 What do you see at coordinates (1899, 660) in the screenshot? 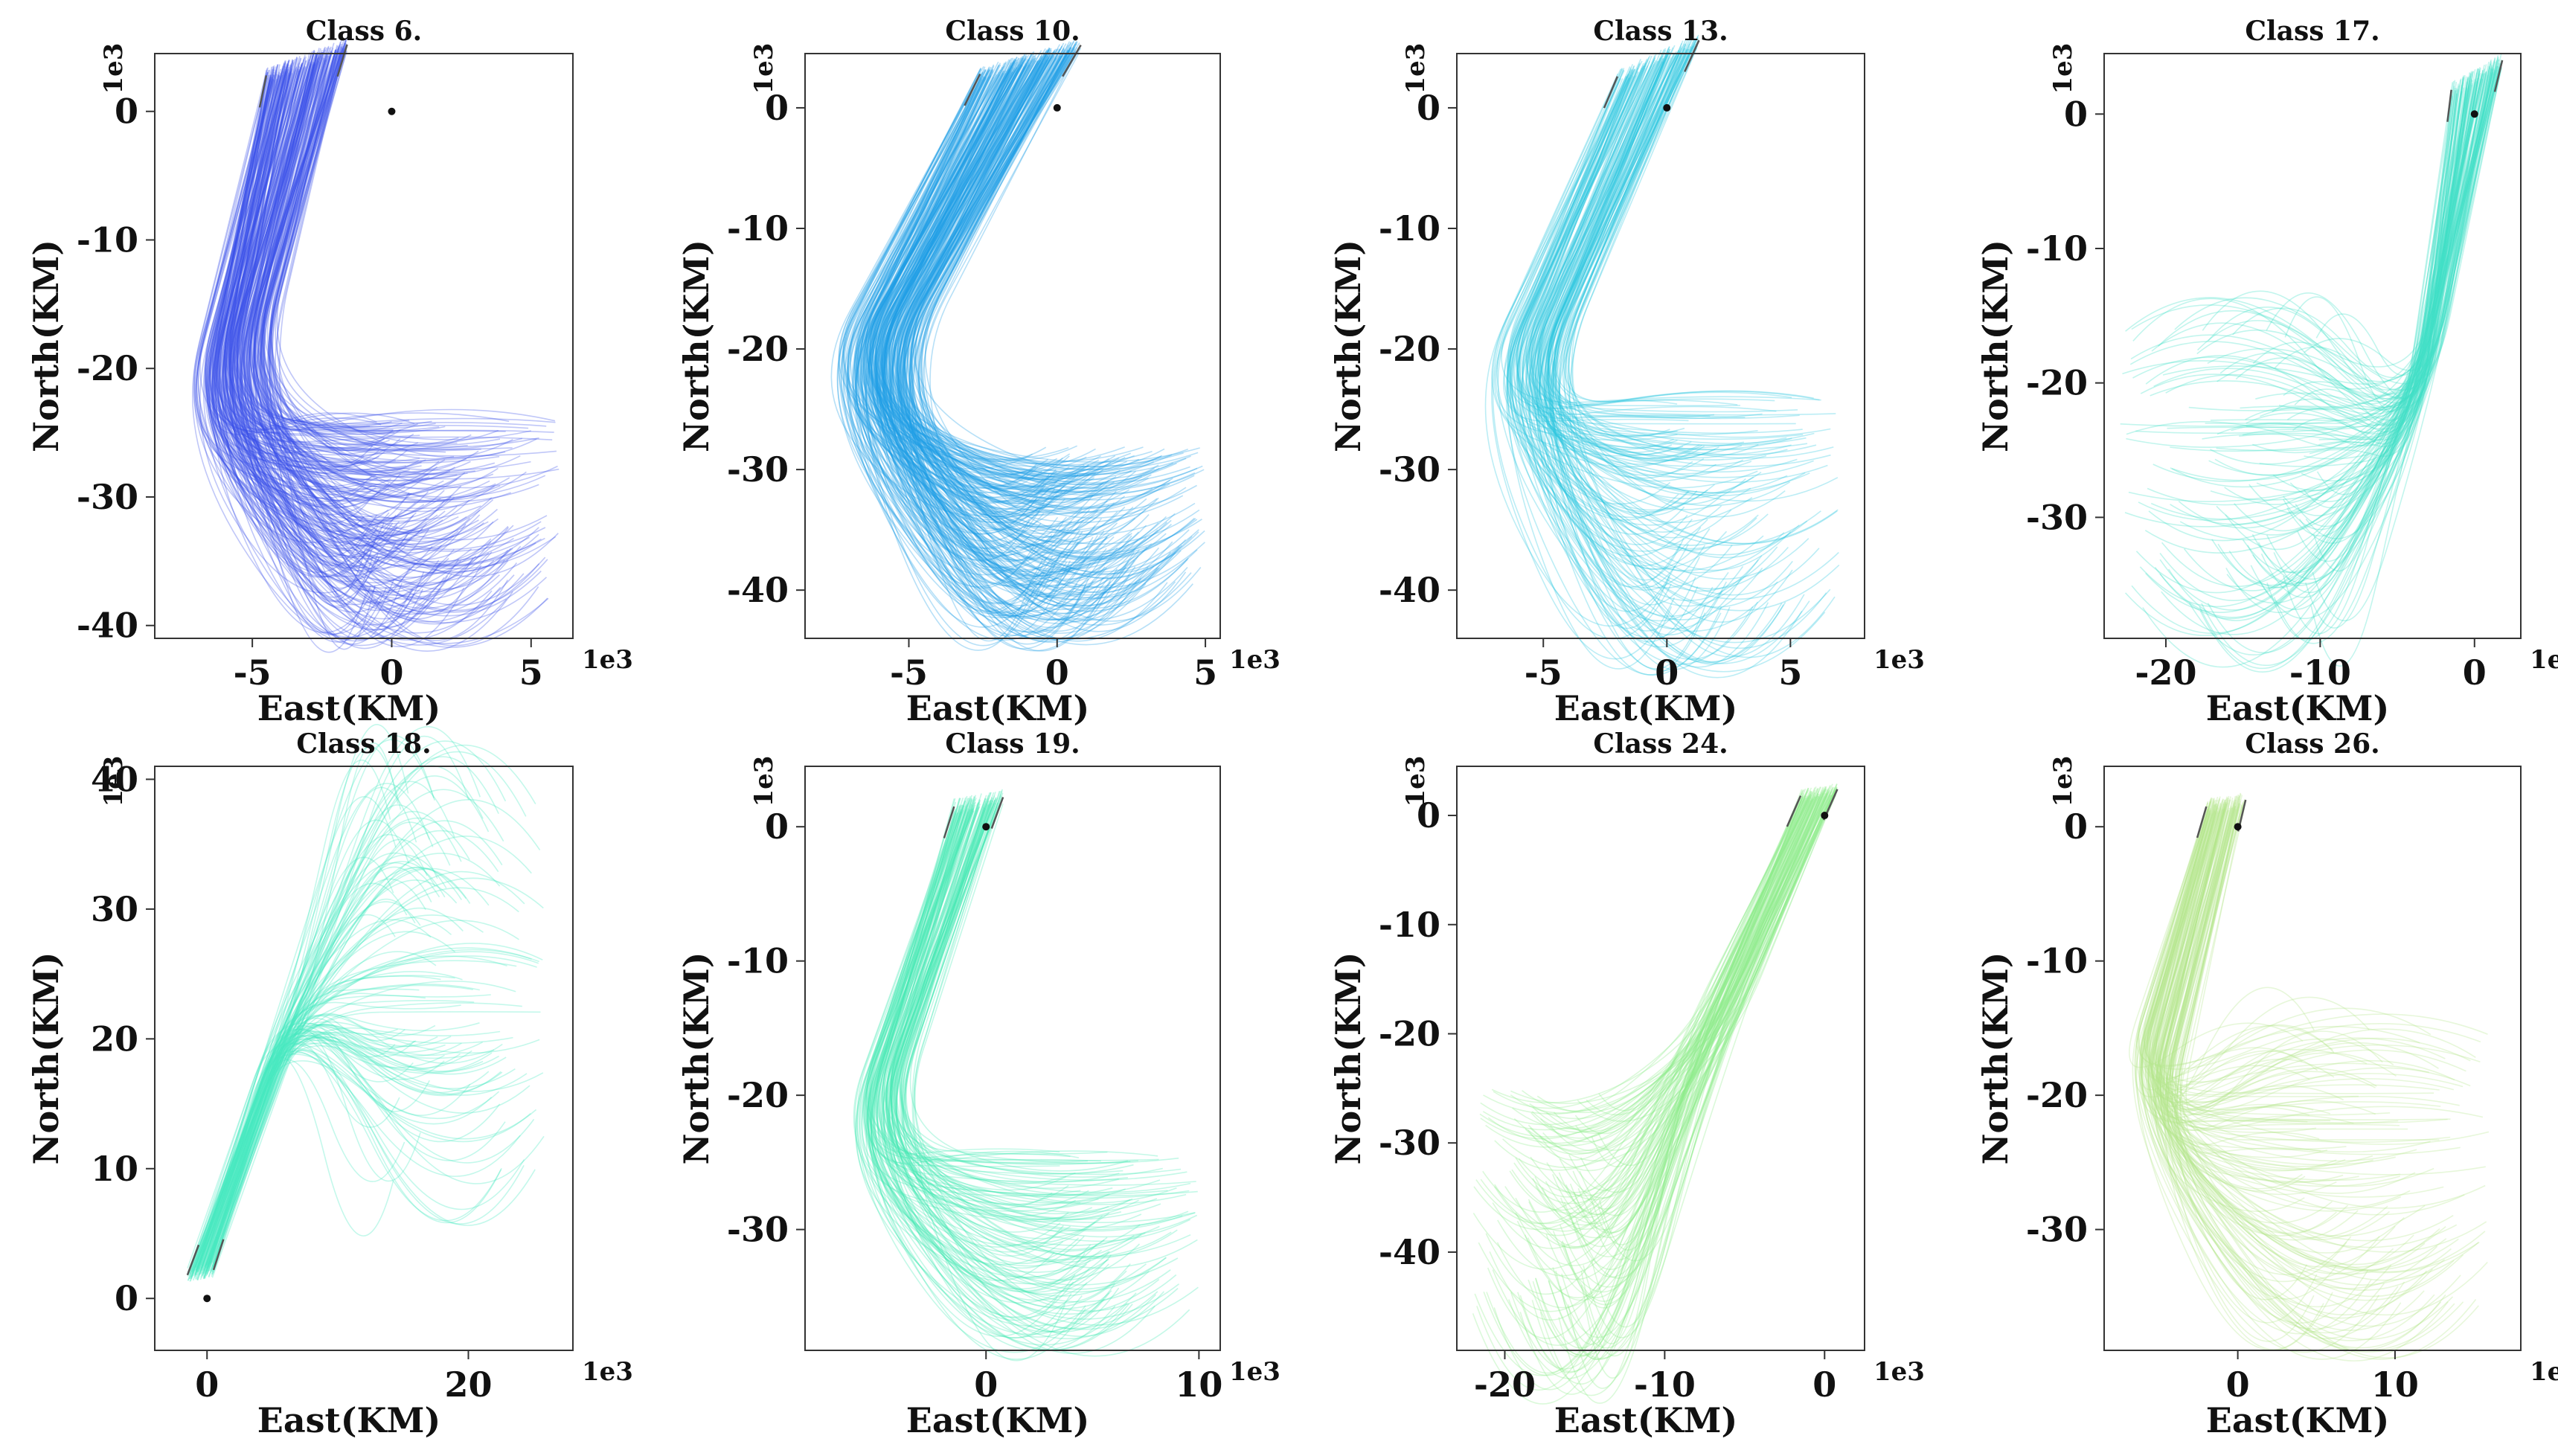
I see `x-axis-multiplier: 1e3` at bounding box center [1899, 660].